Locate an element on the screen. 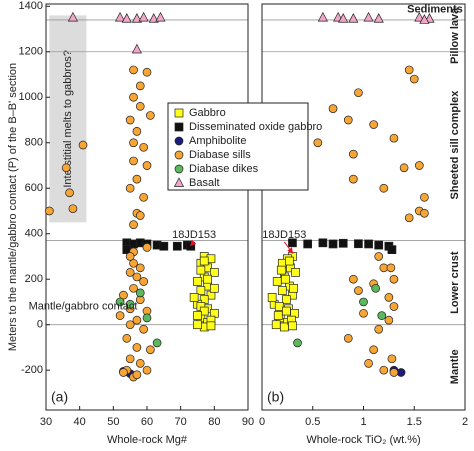  x-tick-label: 80 is located at coordinates (214, 422).